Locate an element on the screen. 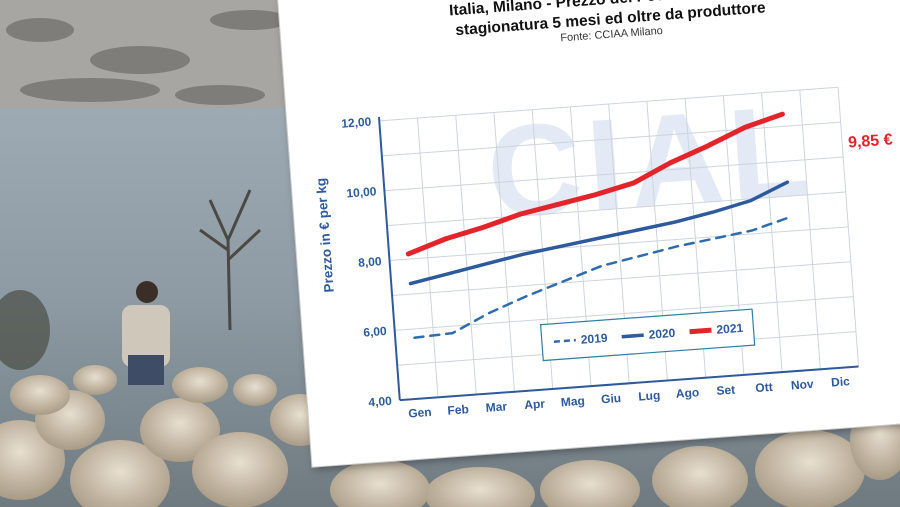 The image size is (900, 507). y-axis-line is located at coordinates (389, 258).